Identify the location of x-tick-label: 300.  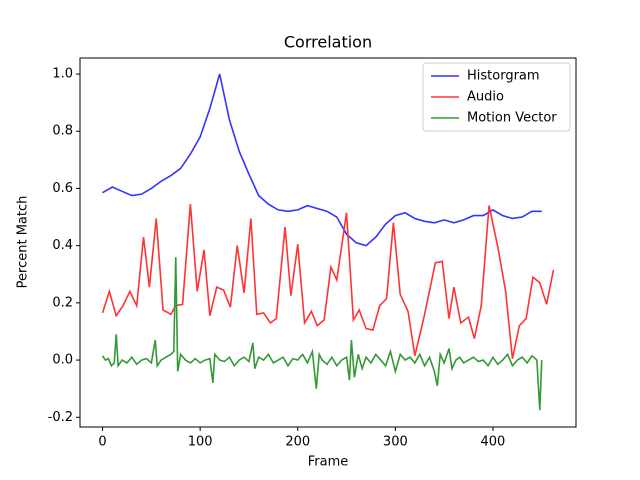
(395, 442).